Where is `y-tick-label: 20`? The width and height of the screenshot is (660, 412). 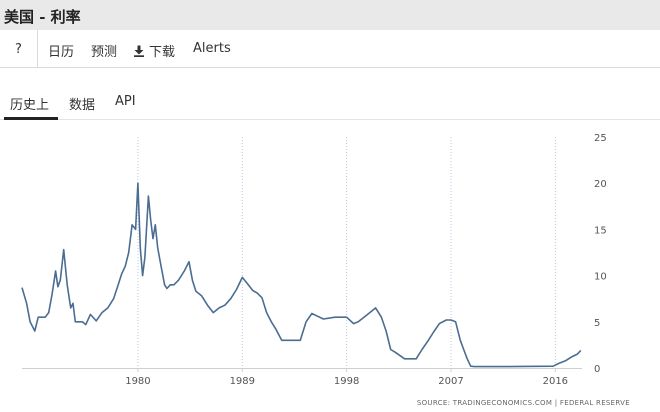 y-tick-label: 20 is located at coordinates (600, 184).